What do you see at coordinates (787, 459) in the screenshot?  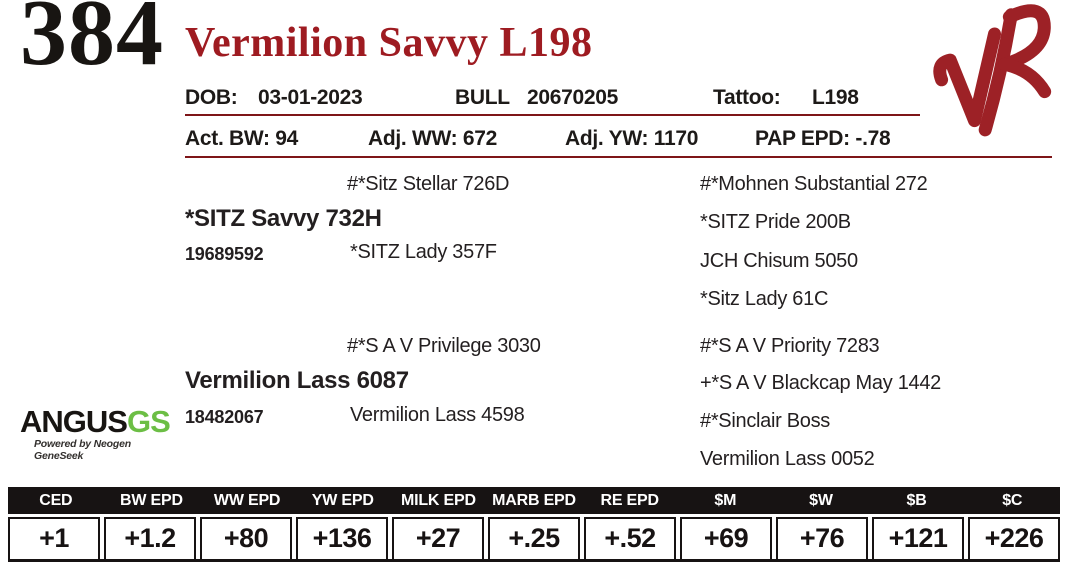 I see `pedigree-dam-ancestor-4: Vermilion Lass 0052` at bounding box center [787, 459].